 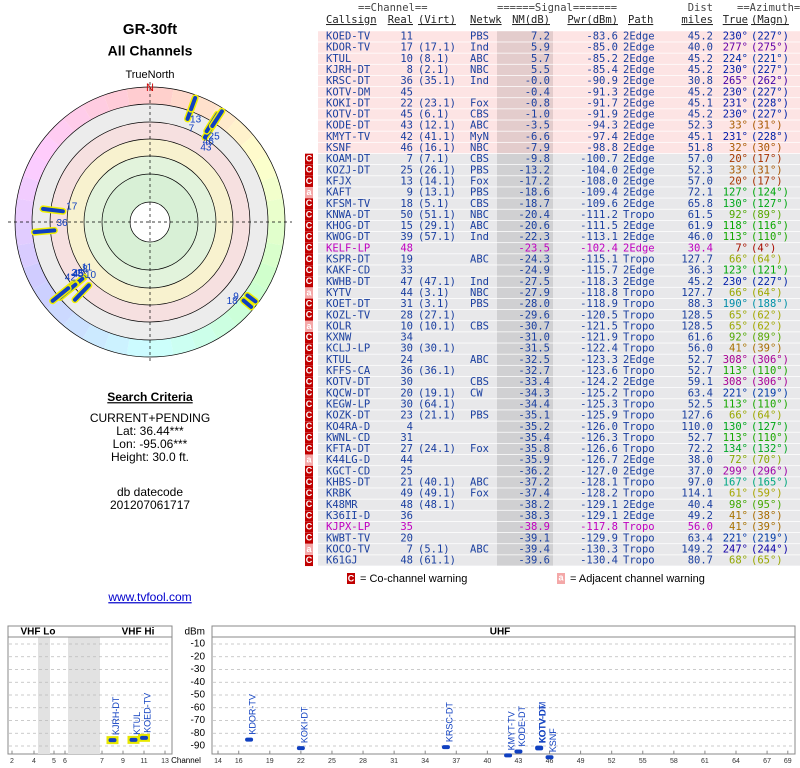 I want to click on table-cell: (31°), so click(x=767, y=170).